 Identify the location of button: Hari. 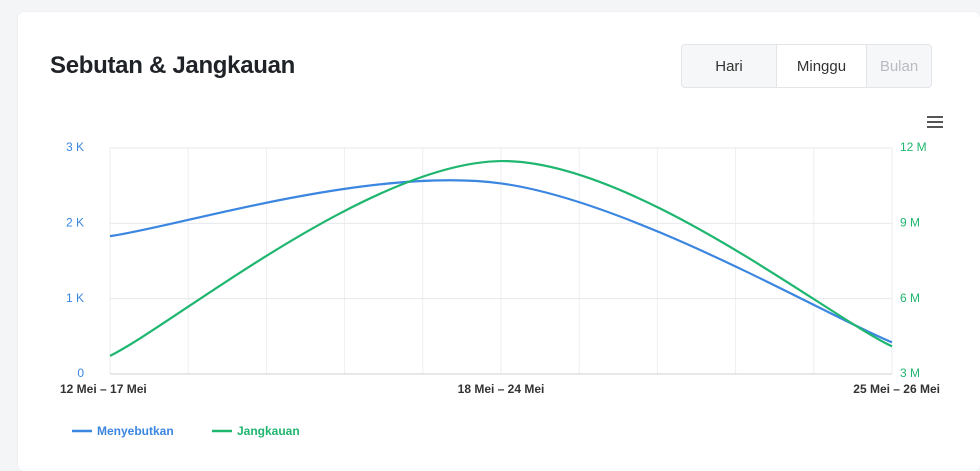
(729, 66).